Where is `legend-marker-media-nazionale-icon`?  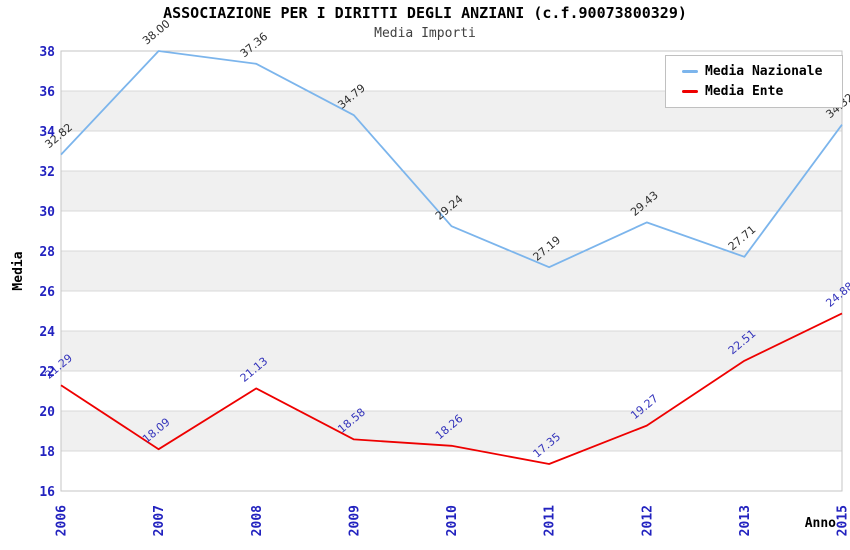 legend-marker-media-nazionale-icon is located at coordinates (690, 71).